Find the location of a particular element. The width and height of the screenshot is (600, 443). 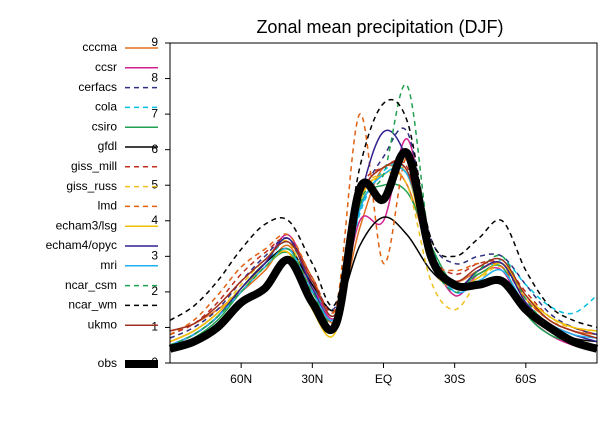

y-tick-label: 2 is located at coordinates (154, 291).